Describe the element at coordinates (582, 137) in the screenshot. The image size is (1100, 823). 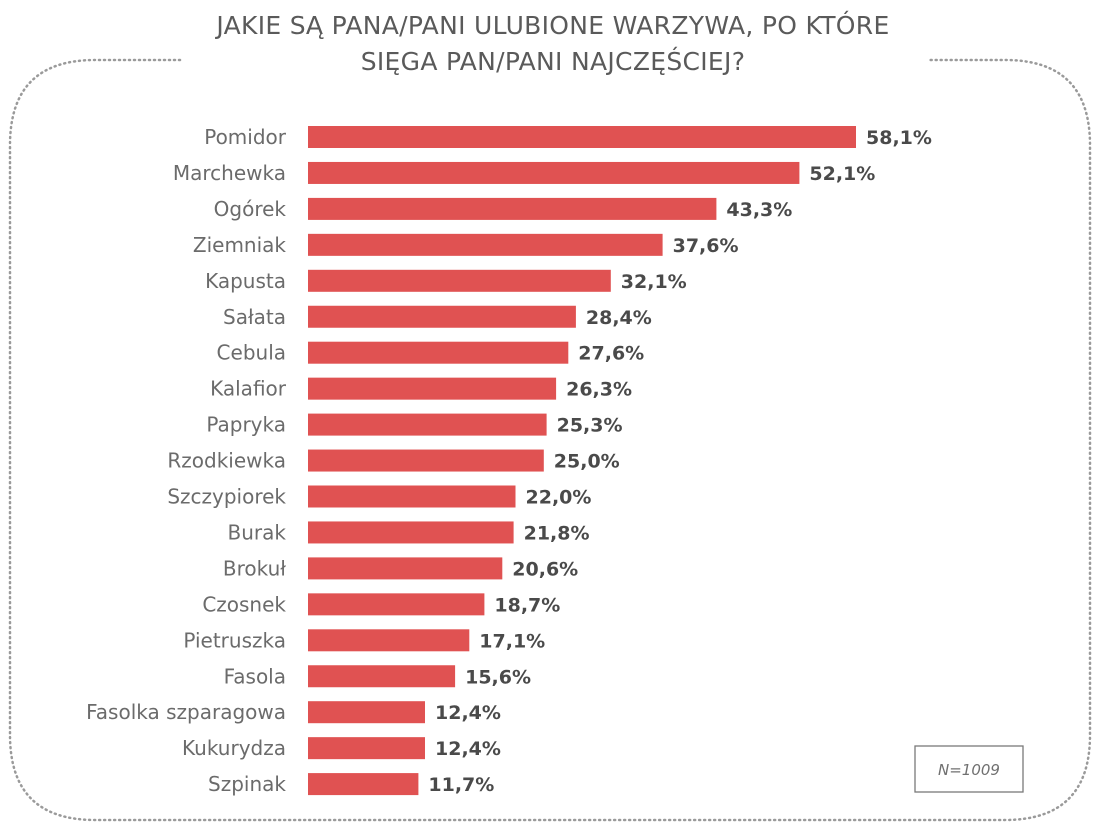
I see `bar-pomidor` at that location.